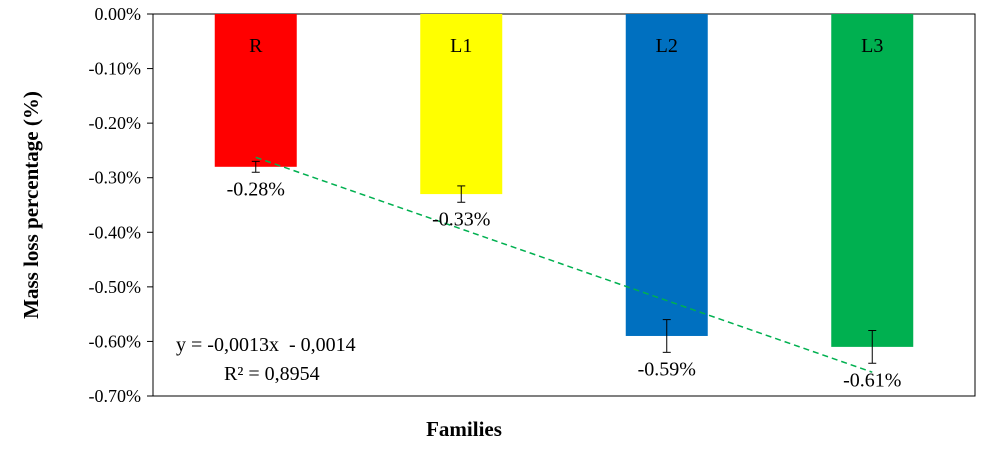 The image size is (988, 450). What do you see at coordinates (666, 175) in the screenshot?
I see `bar-l2` at bounding box center [666, 175].